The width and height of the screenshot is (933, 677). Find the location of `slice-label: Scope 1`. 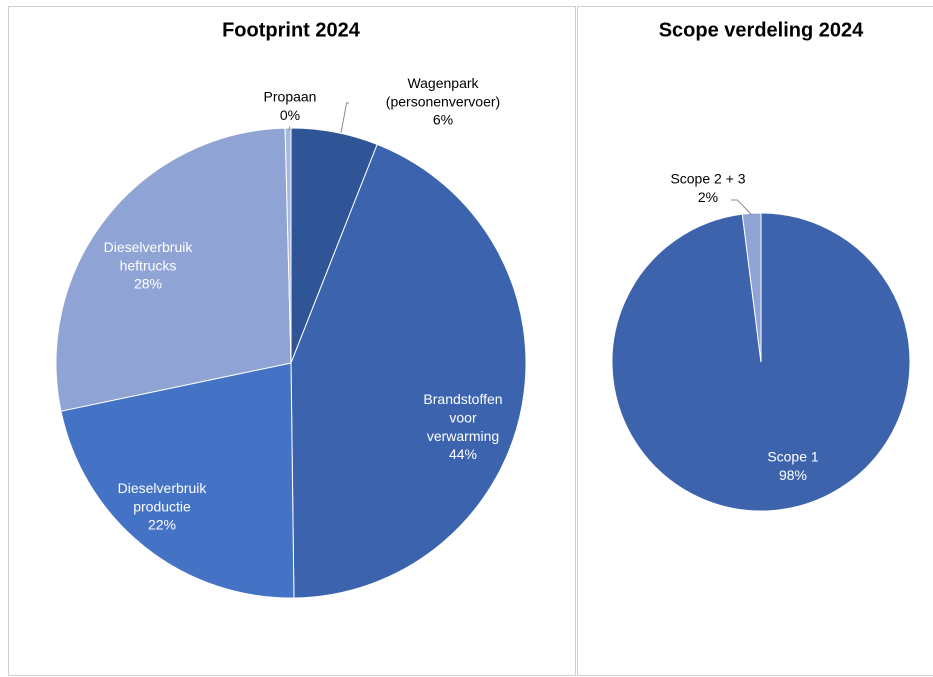

slice-label: Scope 1 is located at coordinates (793, 457).